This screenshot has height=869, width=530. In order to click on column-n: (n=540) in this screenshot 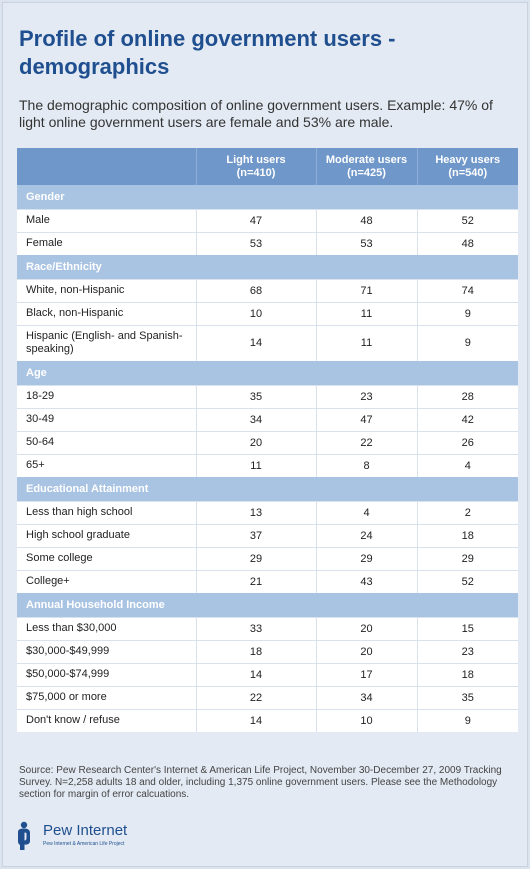, I will do `click(468, 172)`.